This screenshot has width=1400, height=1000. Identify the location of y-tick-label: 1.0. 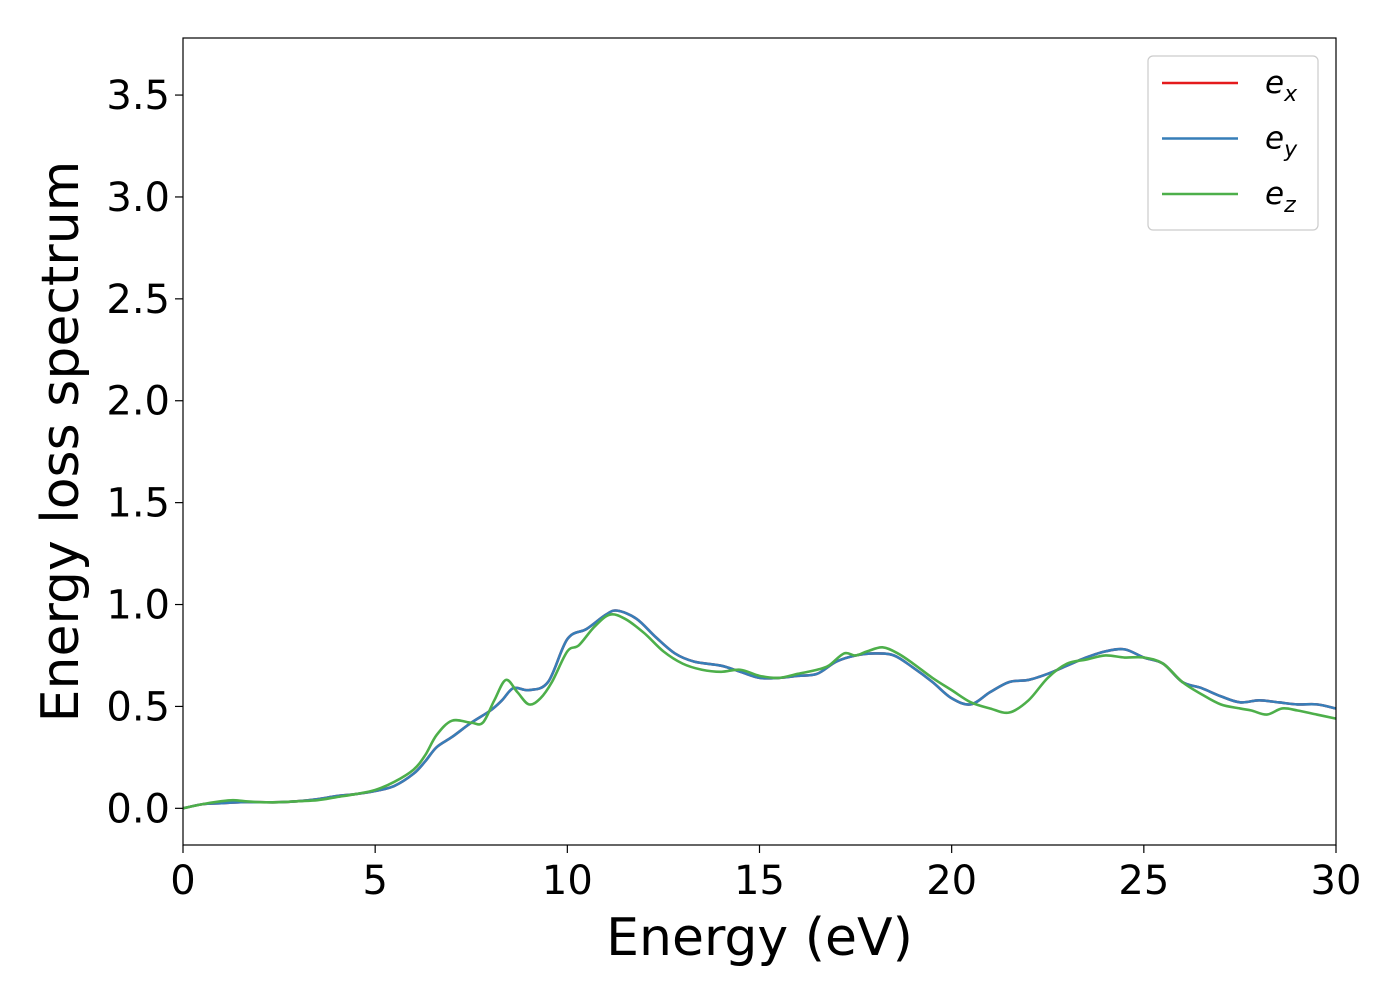
(138, 606).